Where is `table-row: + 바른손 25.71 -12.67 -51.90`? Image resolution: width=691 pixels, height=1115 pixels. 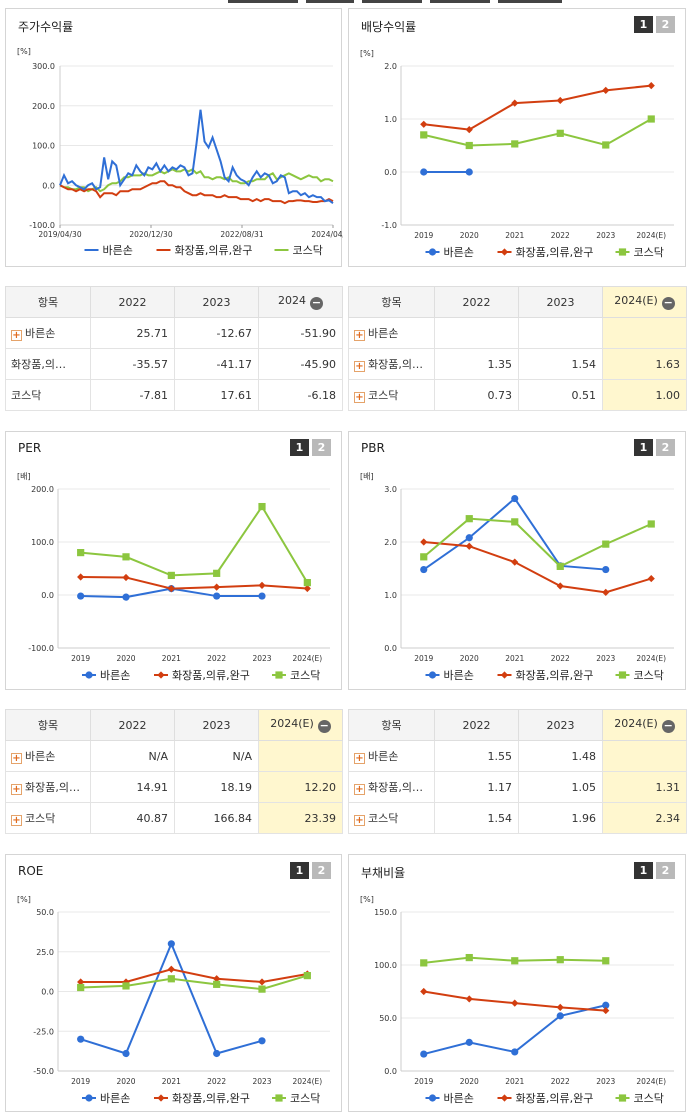 table-row: + 바른손 25.71 -12.67 -51.90 is located at coordinates (174, 333).